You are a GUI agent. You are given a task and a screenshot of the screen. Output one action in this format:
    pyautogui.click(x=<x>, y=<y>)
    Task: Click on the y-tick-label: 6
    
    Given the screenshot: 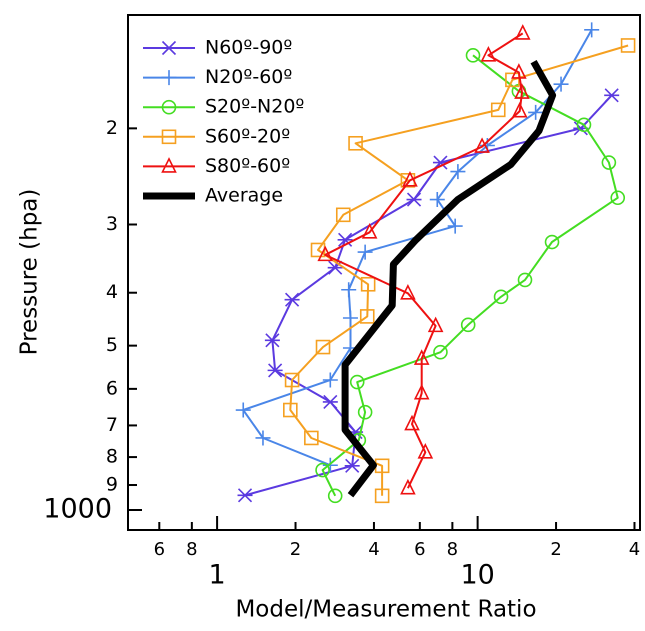 What is the action you would take?
    pyautogui.click(x=112, y=388)
    